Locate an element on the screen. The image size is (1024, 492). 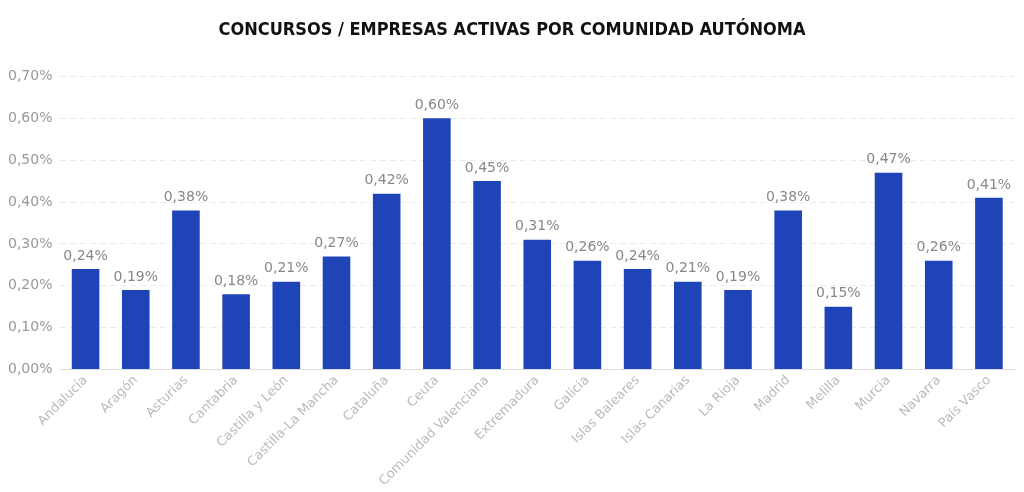
y-tick-label: 0,10% is located at coordinates (30, 326).